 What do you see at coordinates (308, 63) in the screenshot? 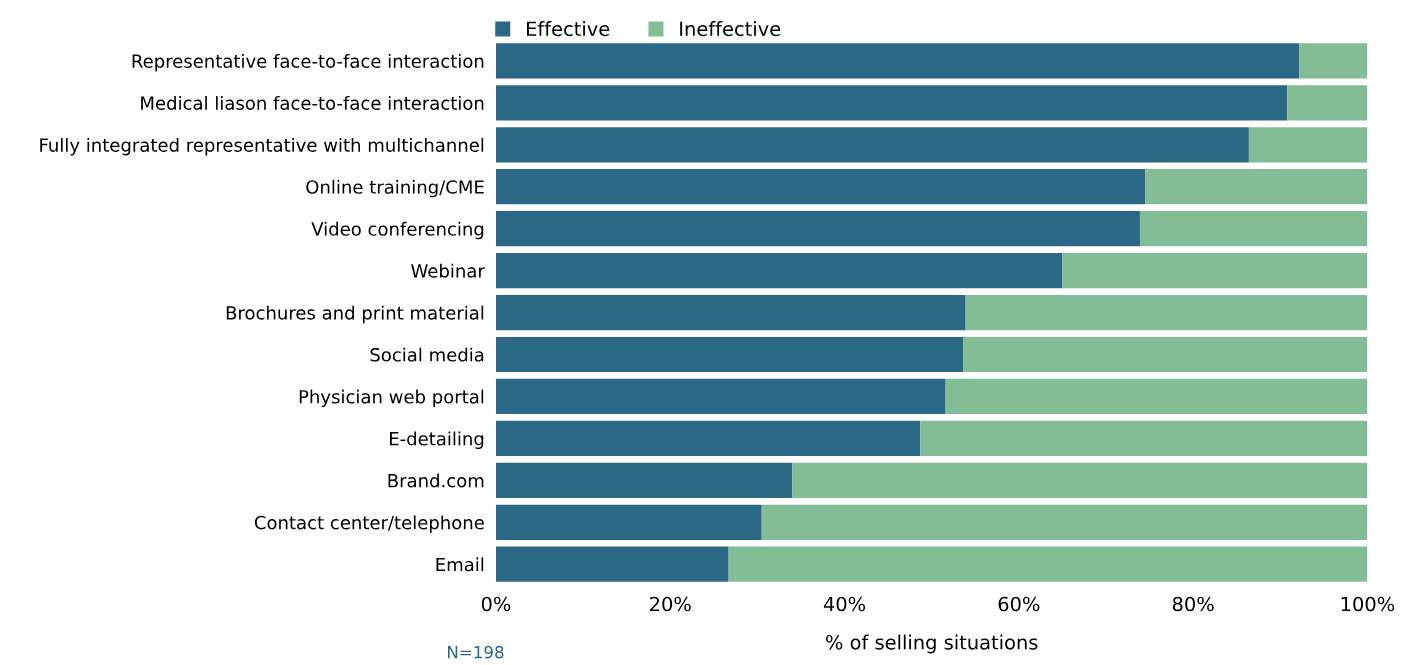
I see `y-tick-label: Representative face-to-face interaction` at bounding box center [308, 63].